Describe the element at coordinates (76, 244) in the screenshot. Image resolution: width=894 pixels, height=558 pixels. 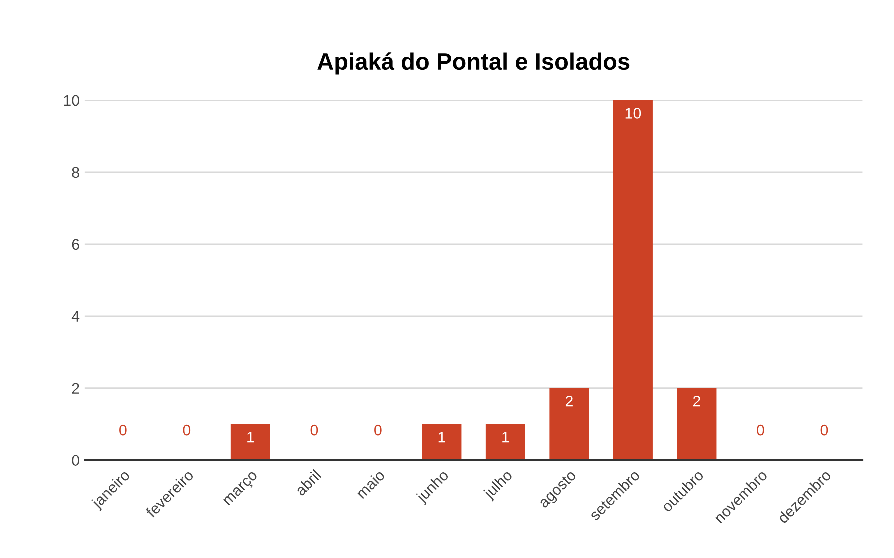
I see `y-tick-label: 6` at that location.